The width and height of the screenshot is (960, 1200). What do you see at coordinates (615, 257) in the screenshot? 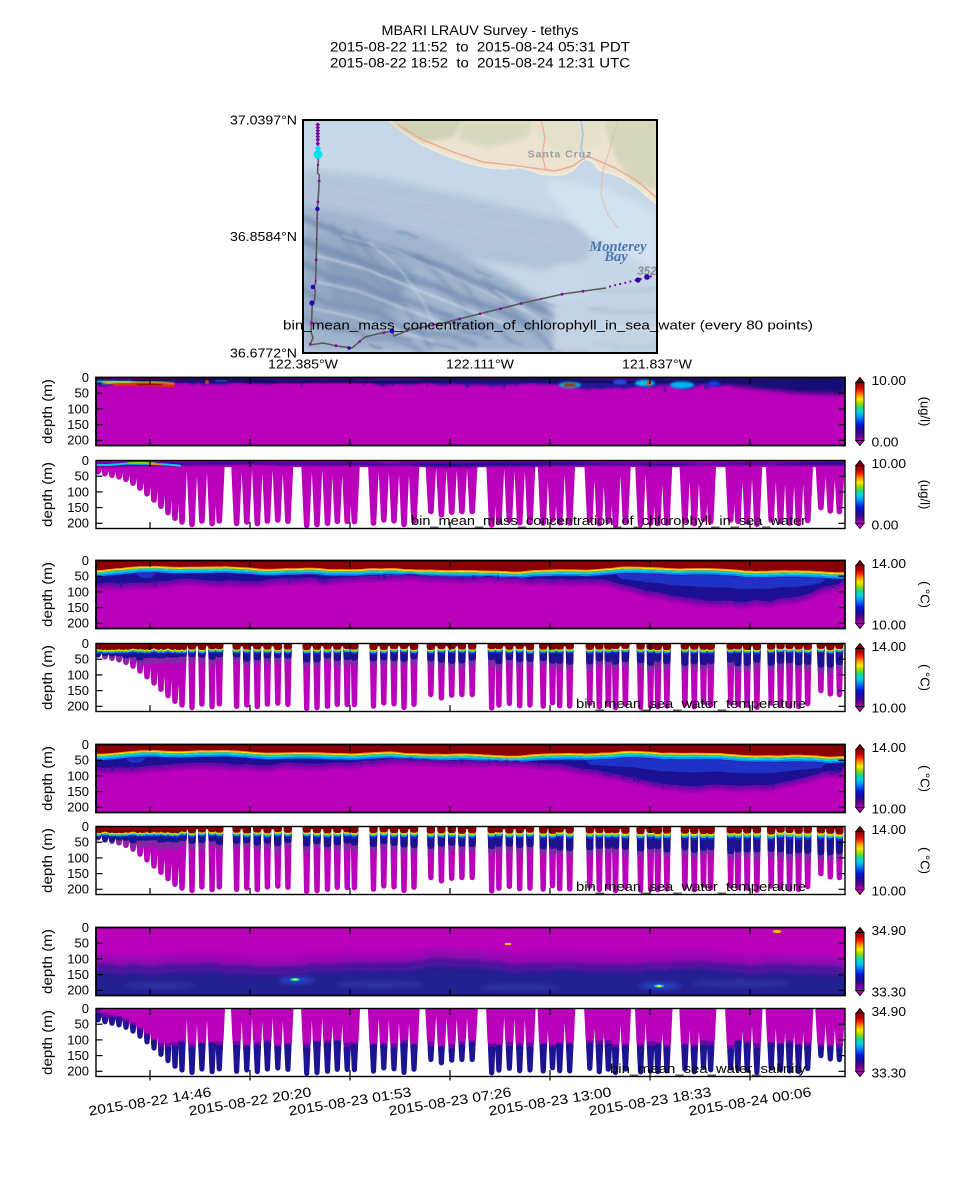
I see `svg-text: Bay` at bounding box center [615, 257].